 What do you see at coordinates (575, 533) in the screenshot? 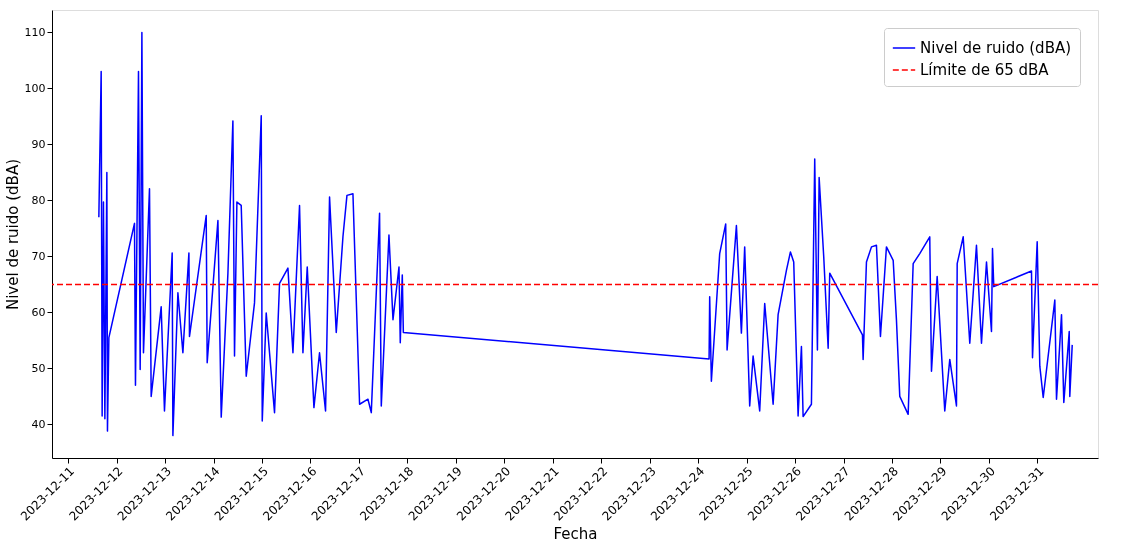
I see `x-axis-title: Fecha` at bounding box center [575, 533].